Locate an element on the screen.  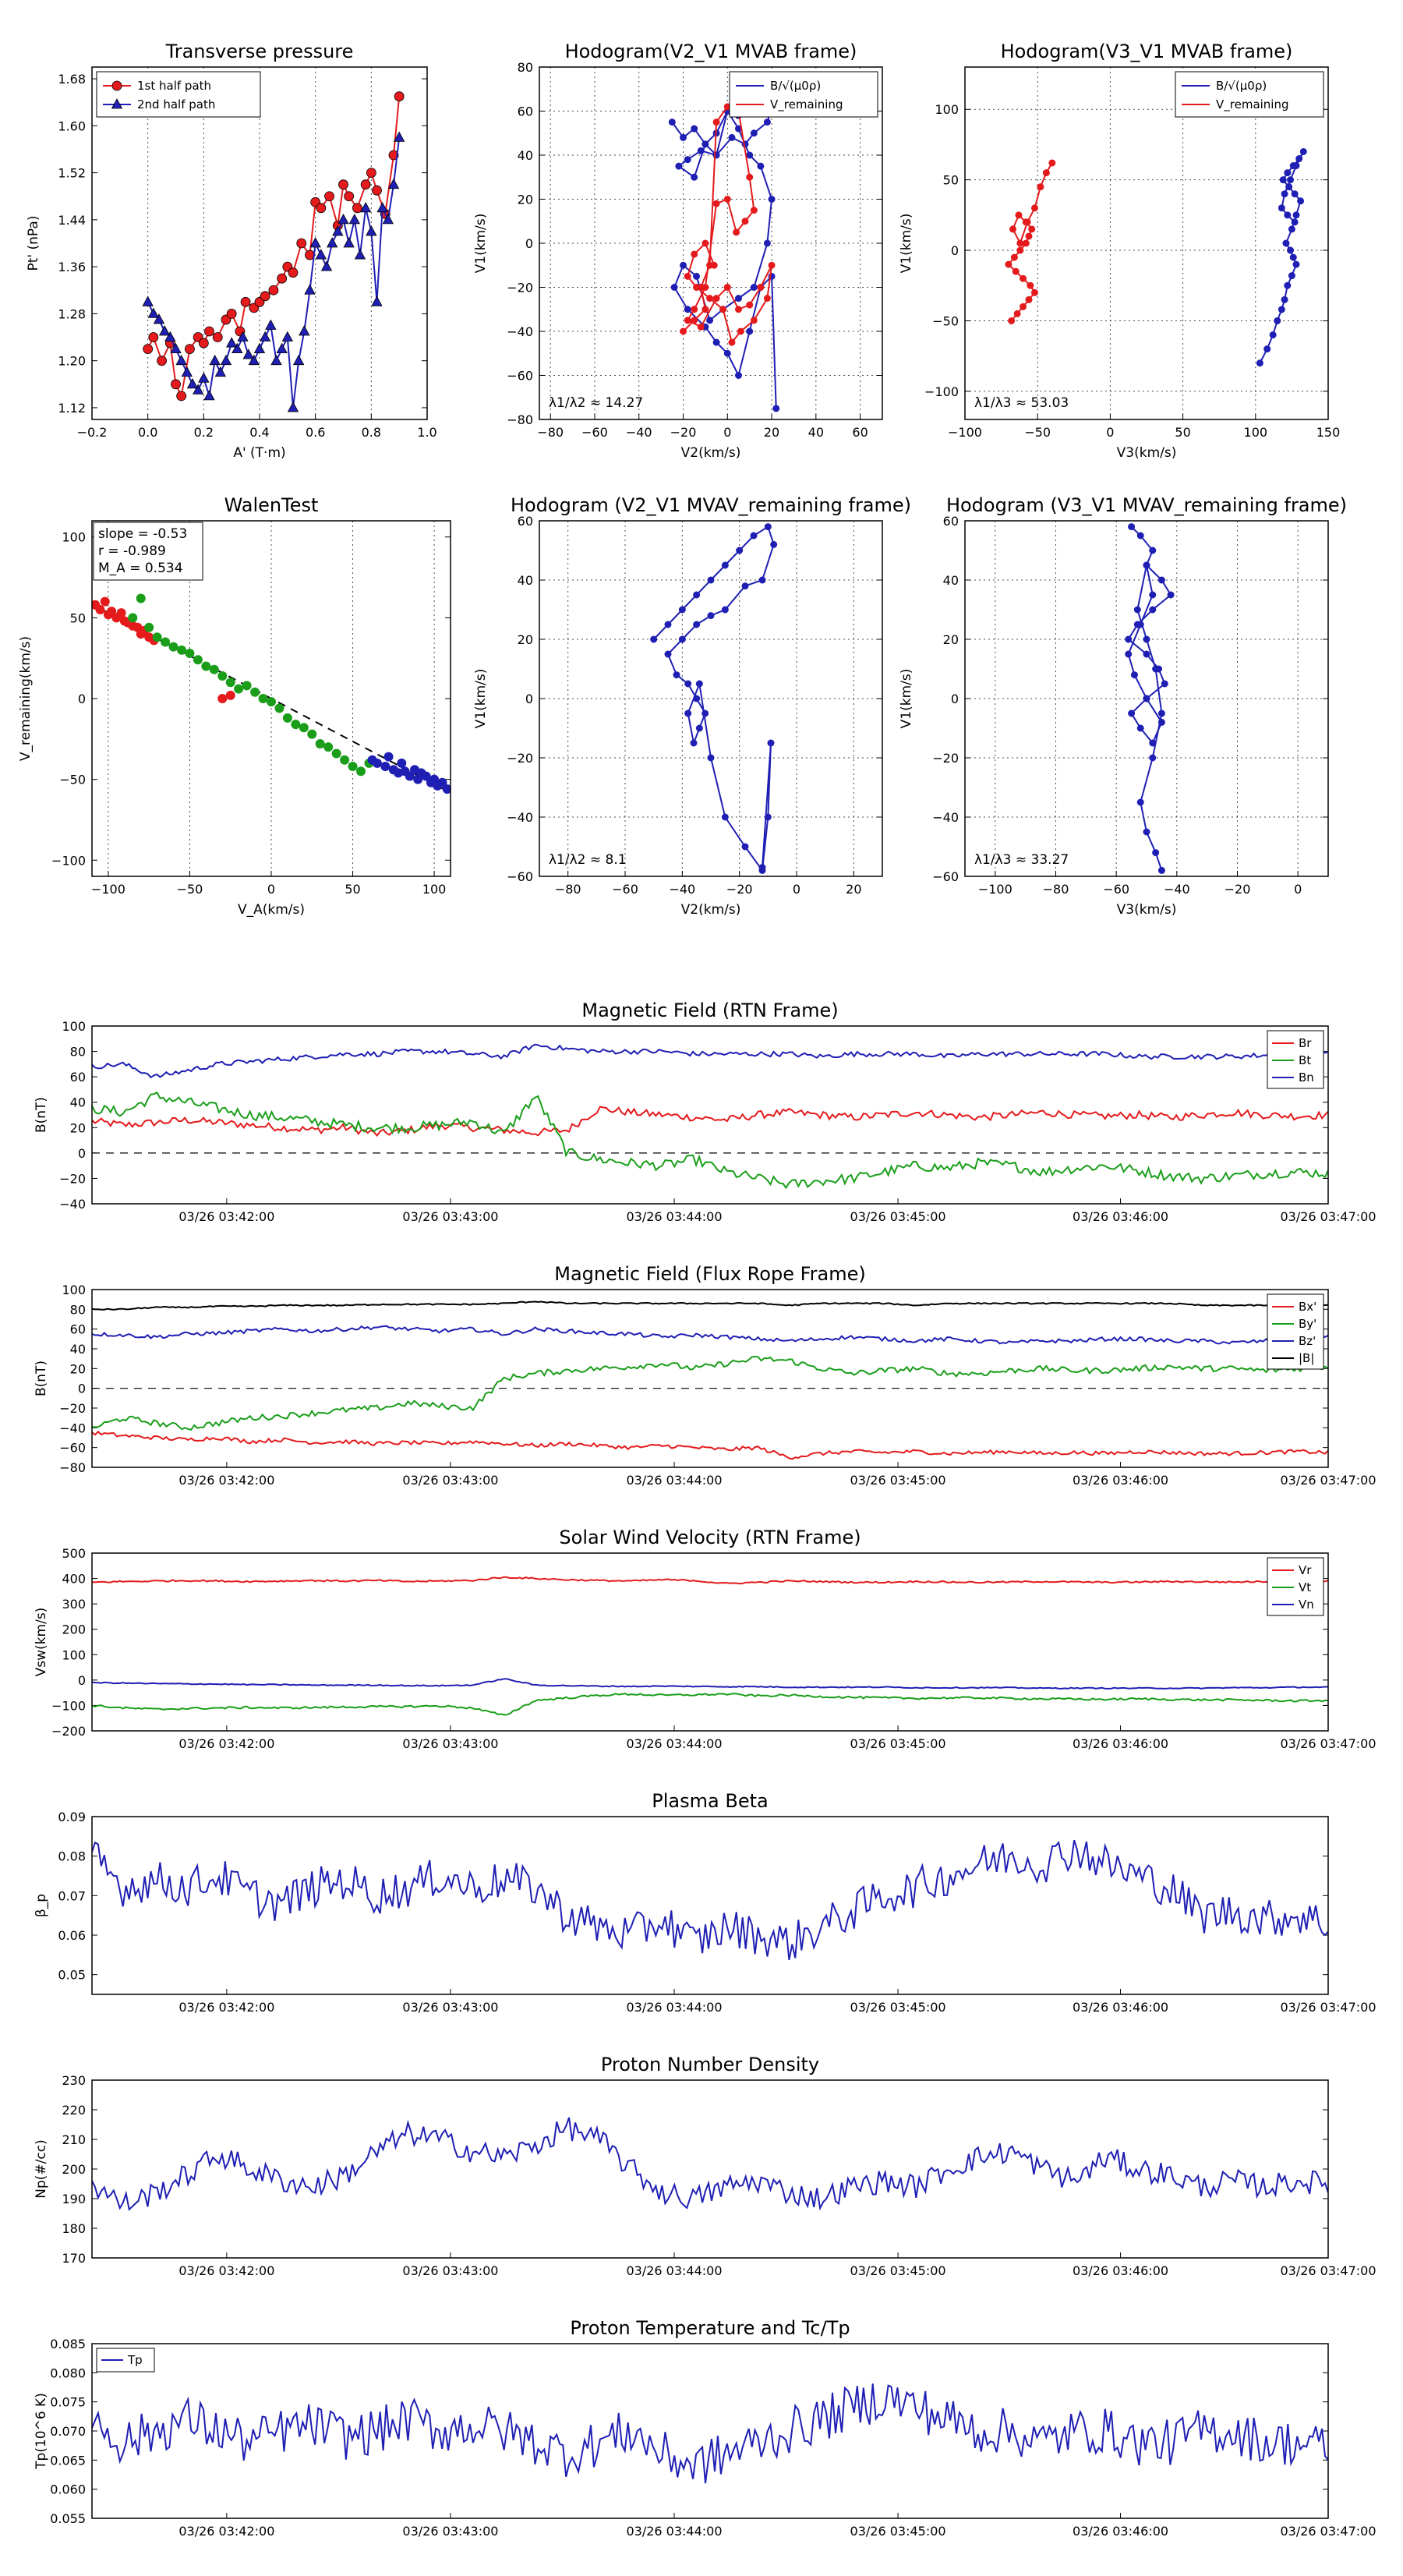
bflux-ytick-label: 0 is located at coordinates (82, 1389).